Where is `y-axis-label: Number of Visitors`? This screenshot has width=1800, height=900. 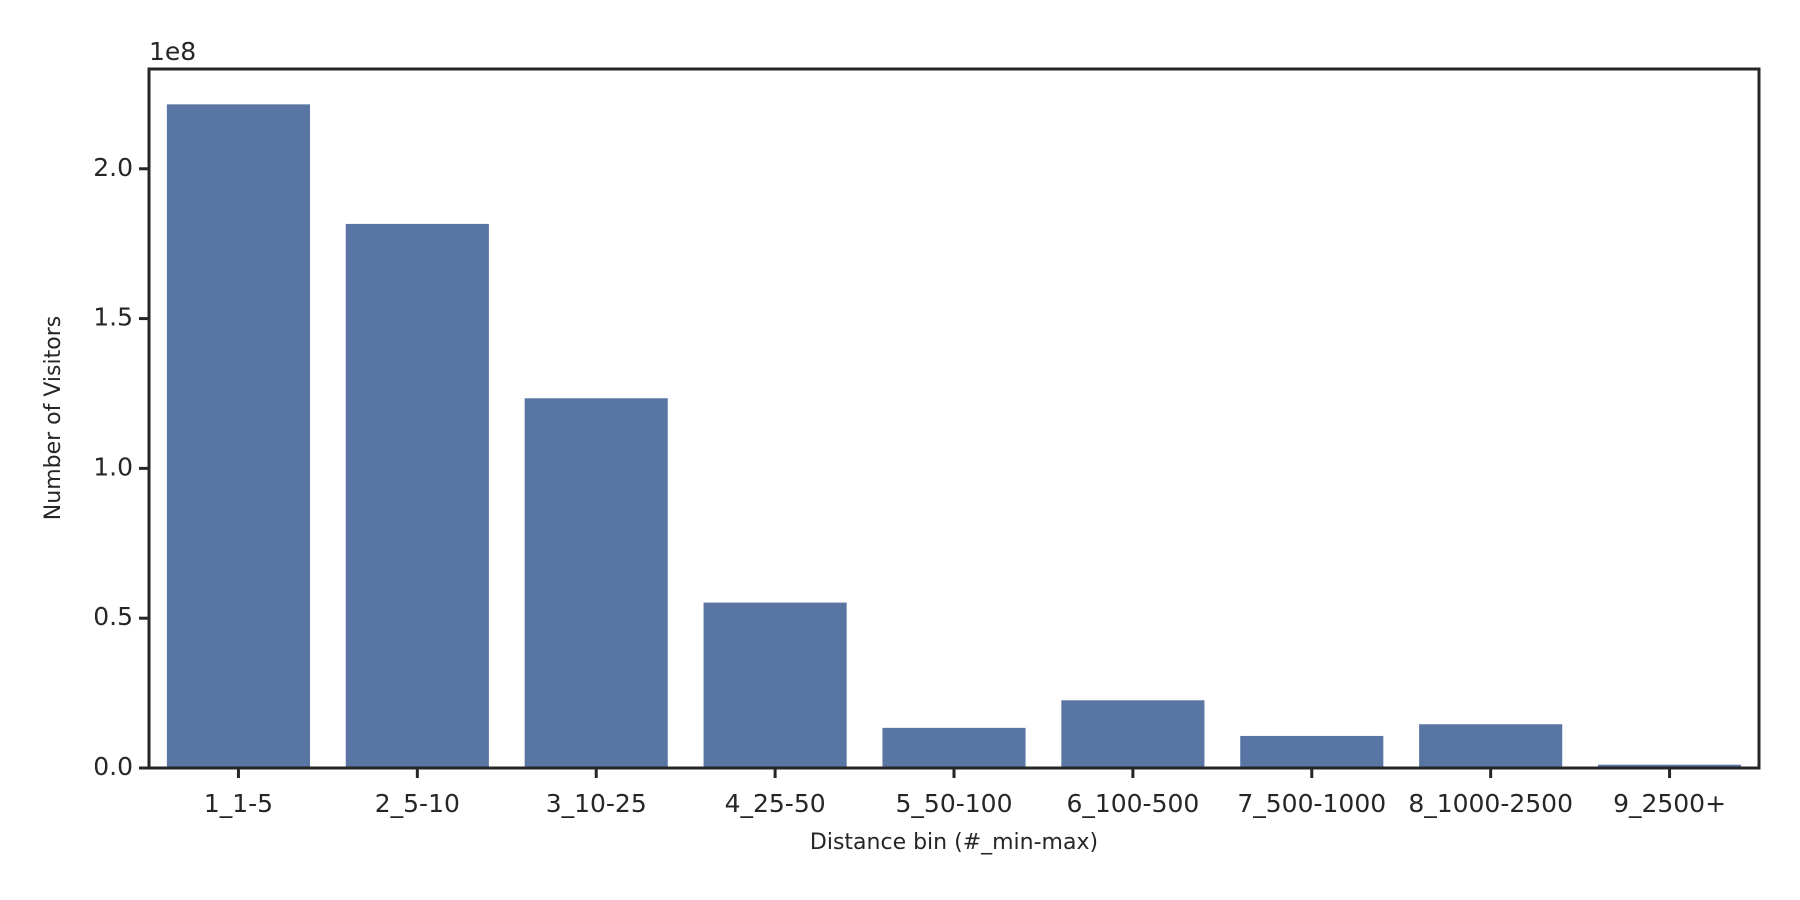
y-axis-label: Number of Visitors is located at coordinates (53, 418).